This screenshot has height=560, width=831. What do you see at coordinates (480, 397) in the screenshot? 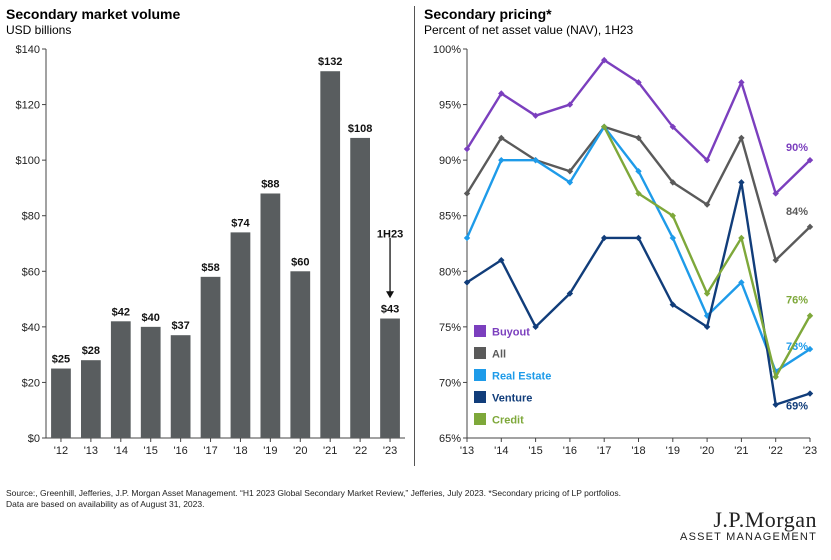
I see `legend-swatch-venture` at bounding box center [480, 397].